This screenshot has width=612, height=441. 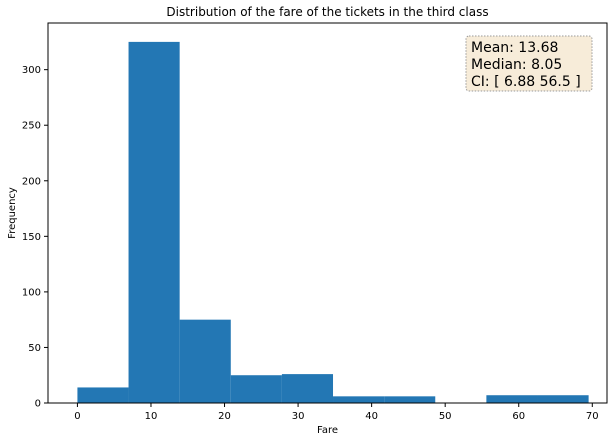 What do you see at coordinates (224, 416) in the screenshot?
I see `x-tick-label: 20` at bounding box center [224, 416].